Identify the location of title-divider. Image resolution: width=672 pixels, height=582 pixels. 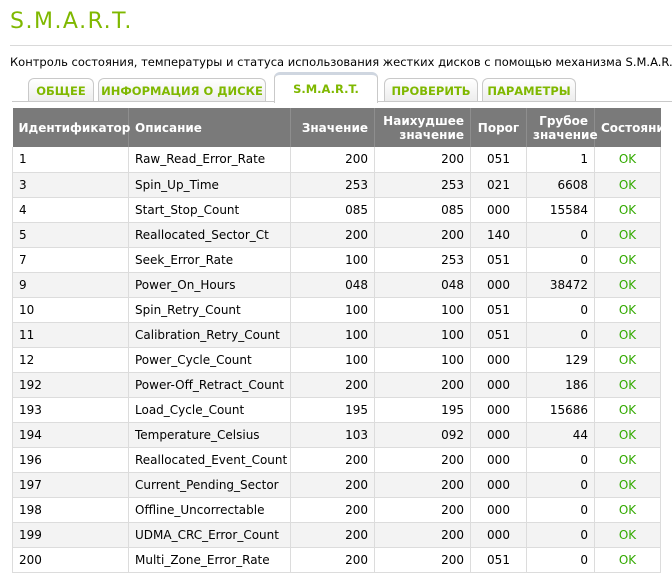
(341, 45).